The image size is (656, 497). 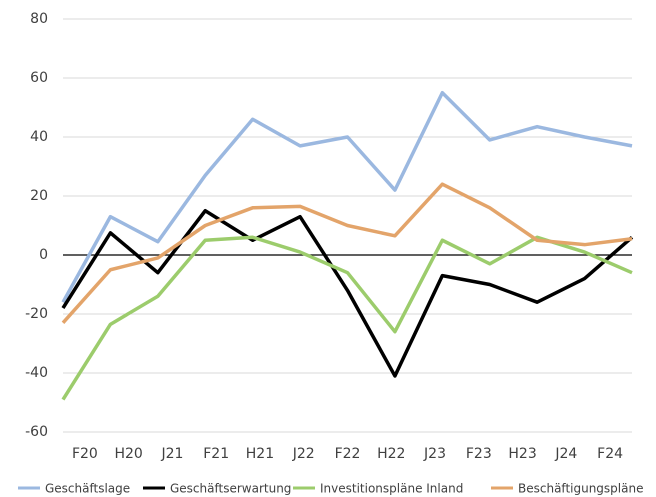 I want to click on y-tick-label: 0, so click(x=43, y=255).